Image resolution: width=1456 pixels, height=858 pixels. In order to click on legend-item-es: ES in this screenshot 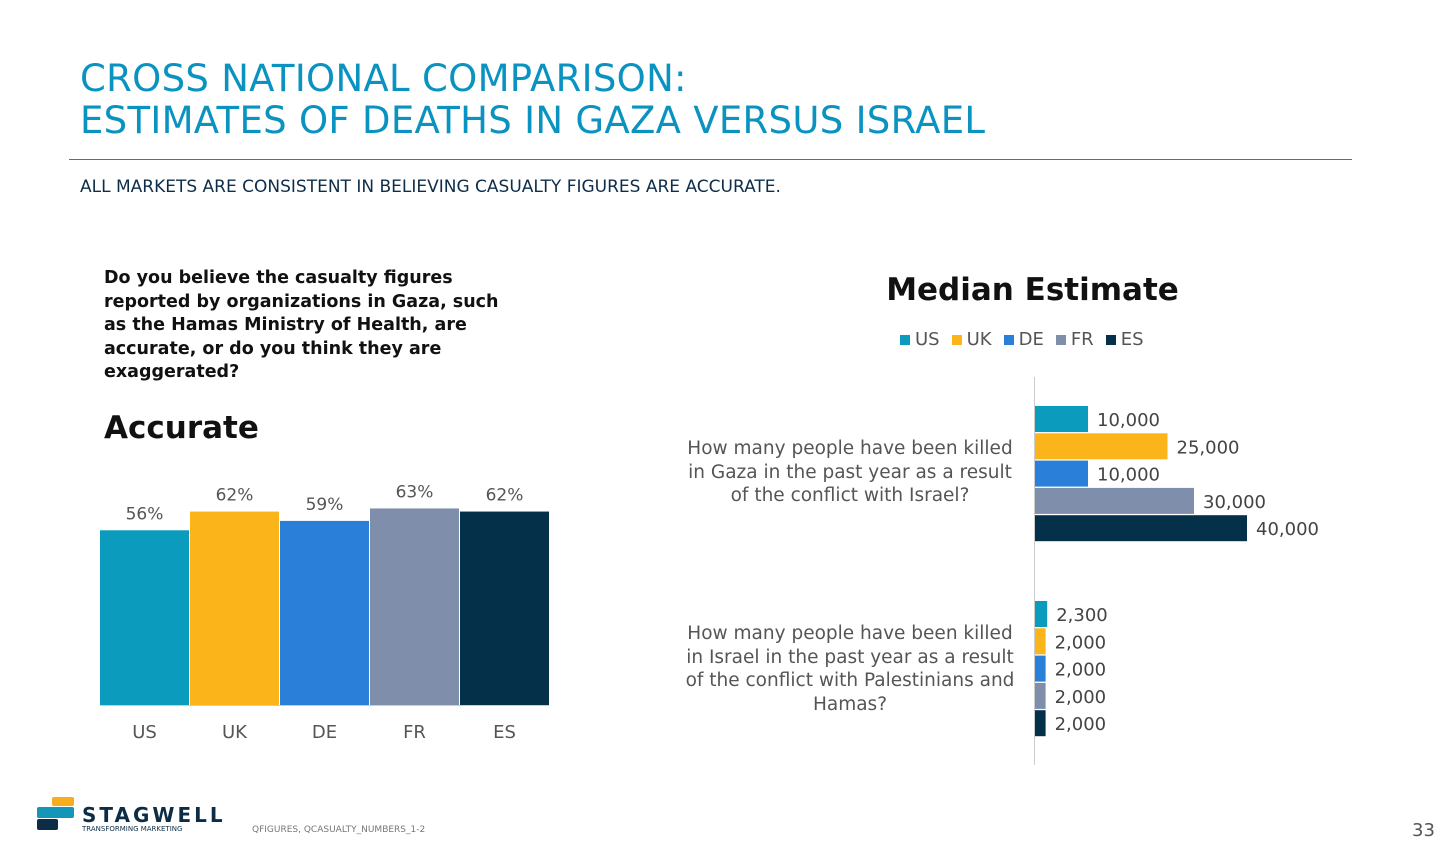, I will do `click(1124, 339)`.